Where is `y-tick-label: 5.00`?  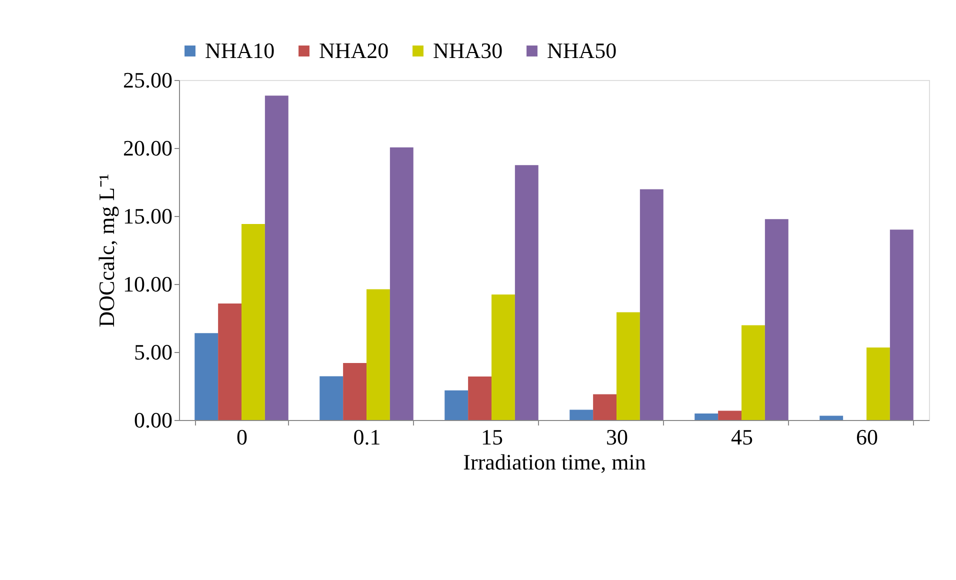
y-tick-label: 5.00 is located at coordinates (153, 352).